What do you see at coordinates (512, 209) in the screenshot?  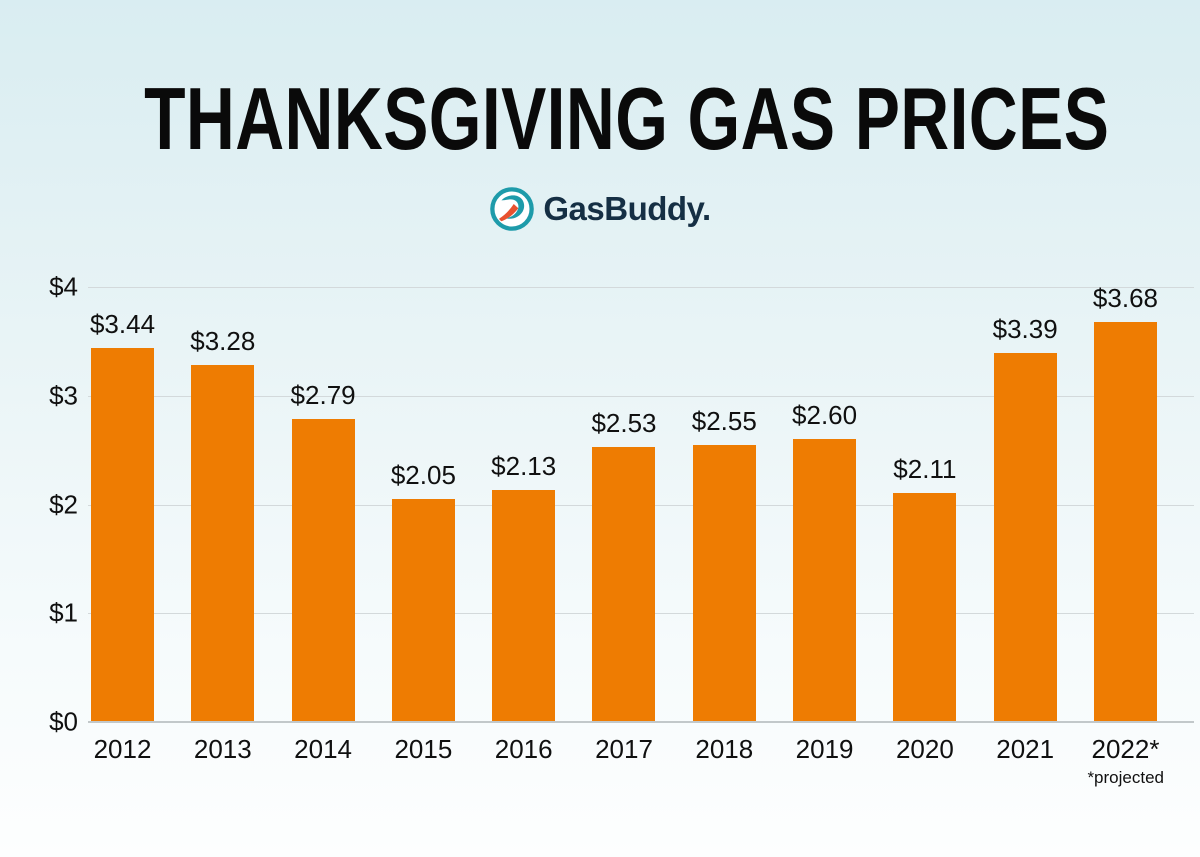 I see `gasbuddy-swoosh-road-icon` at bounding box center [512, 209].